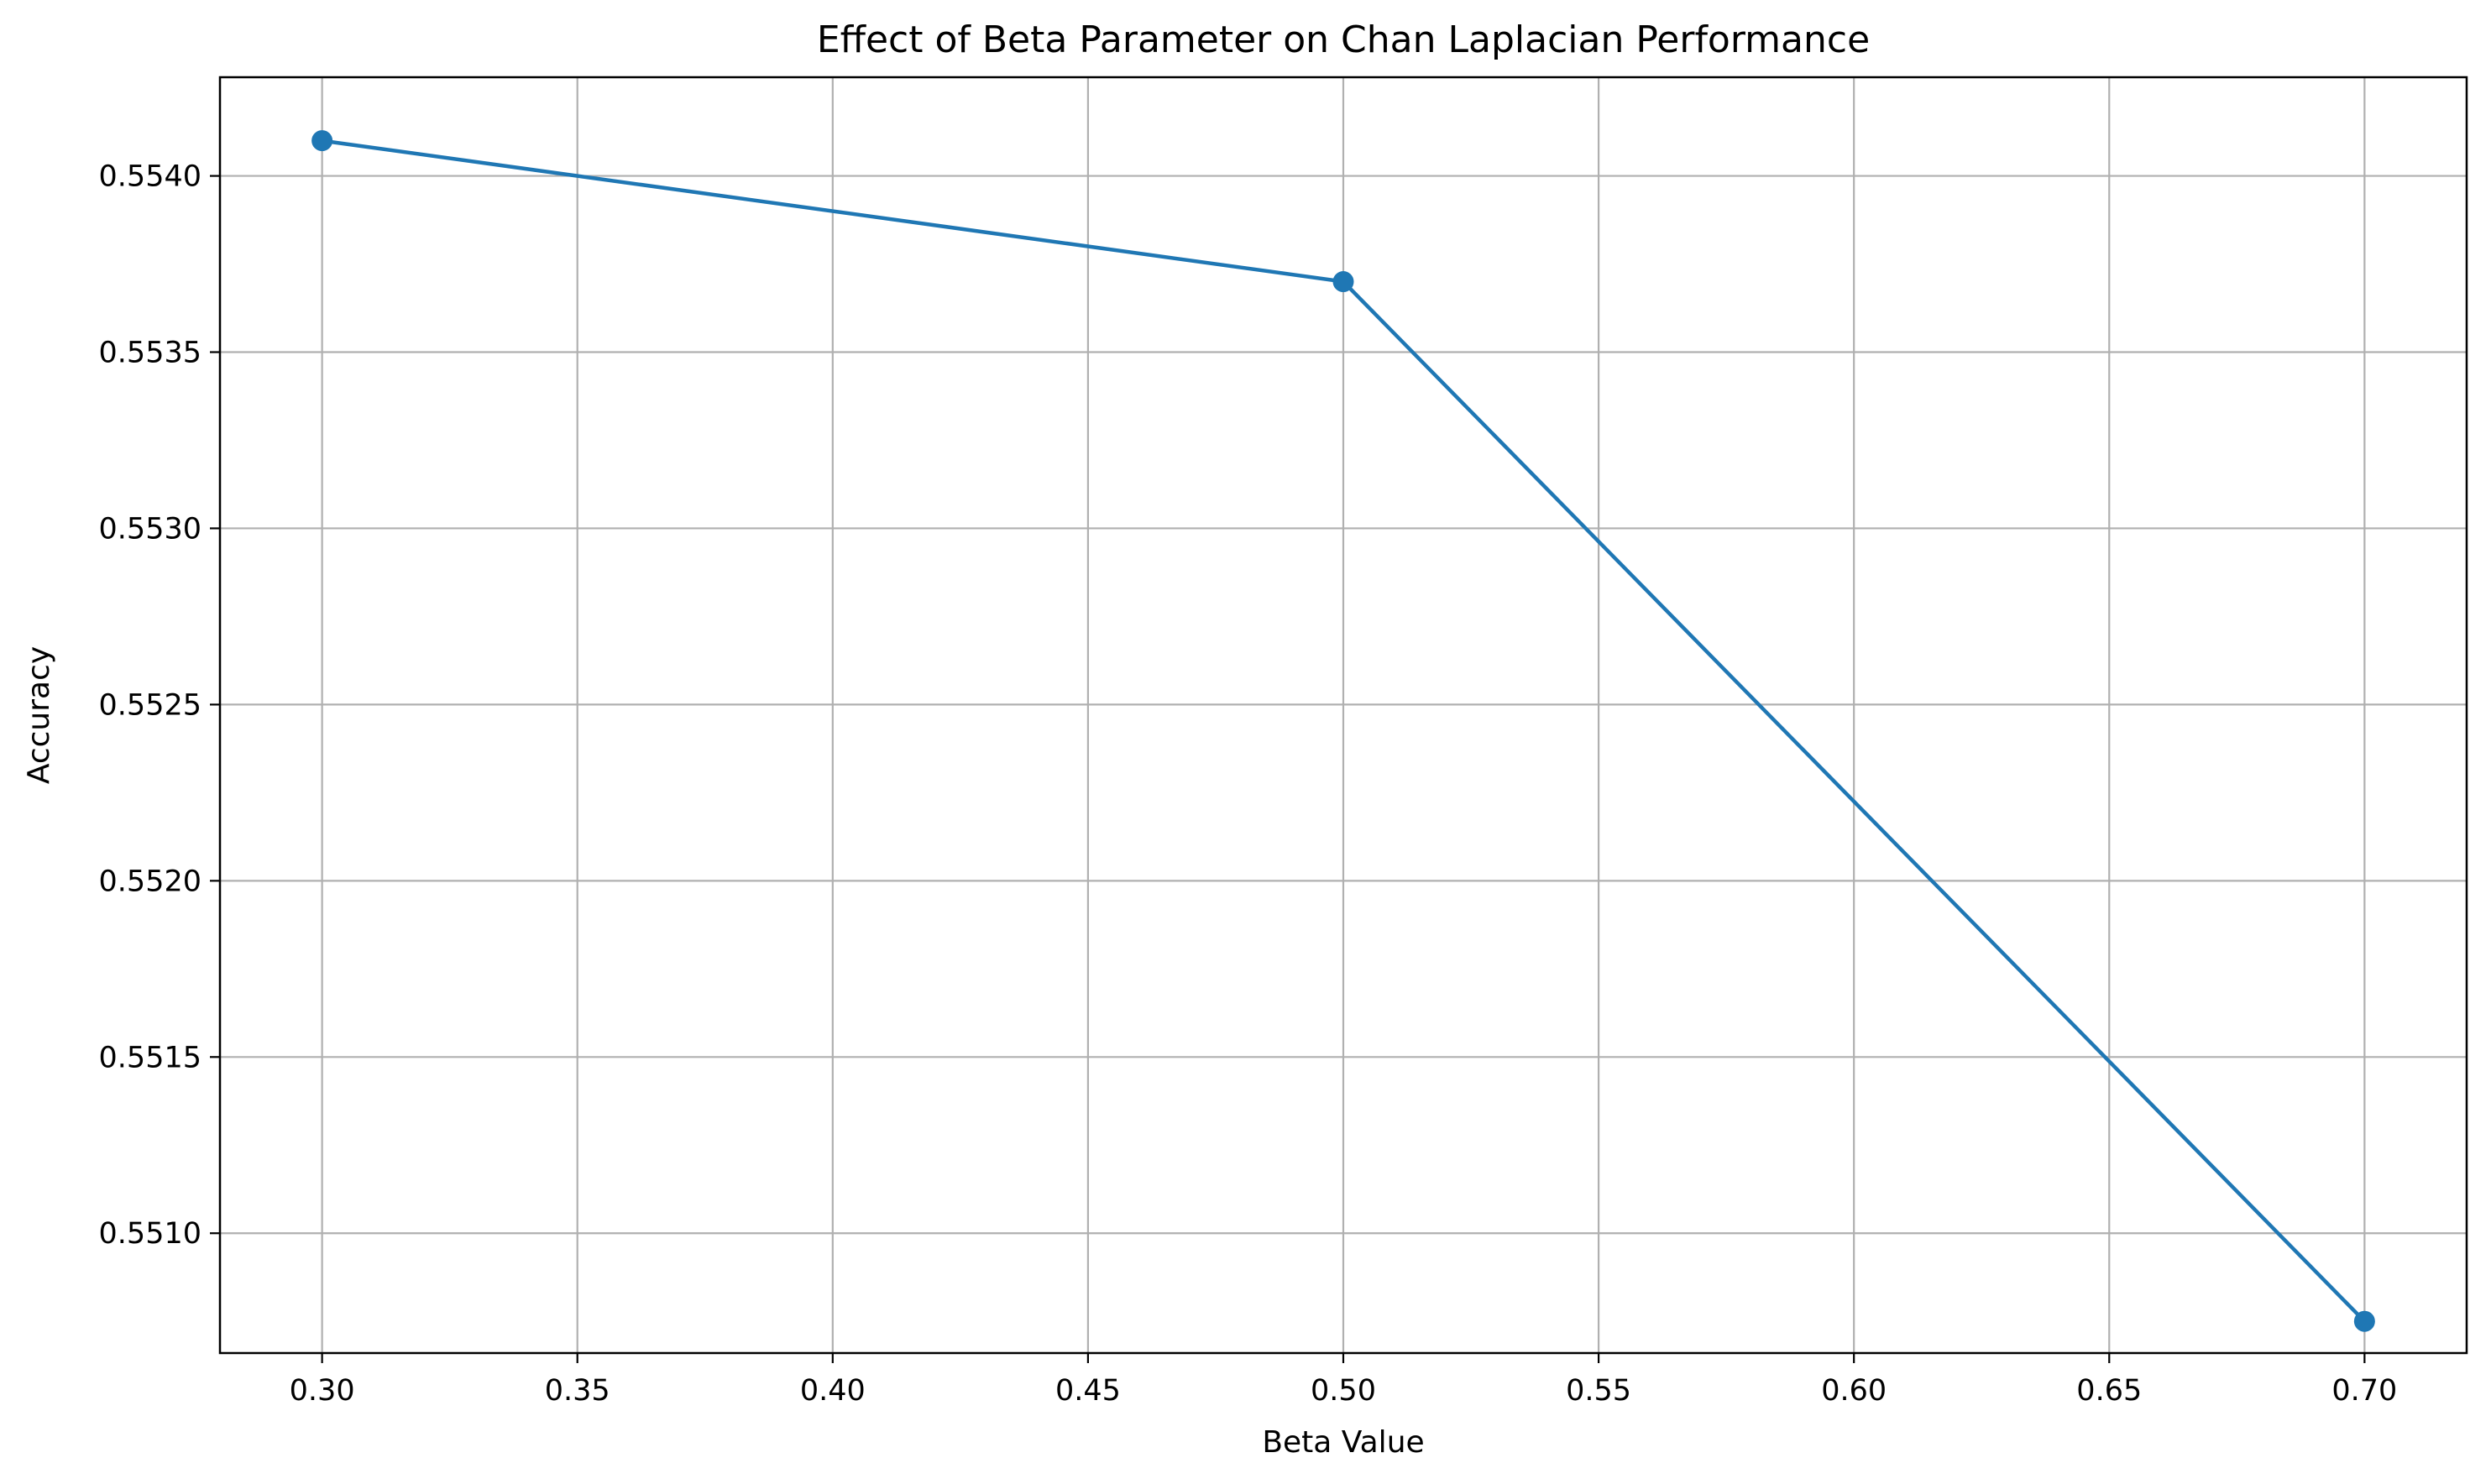 The height and width of the screenshot is (1484, 2491). What do you see at coordinates (39, 715) in the screenshot?
I see `y-axis-label: Accuracy` at bounding box center [39, 715].